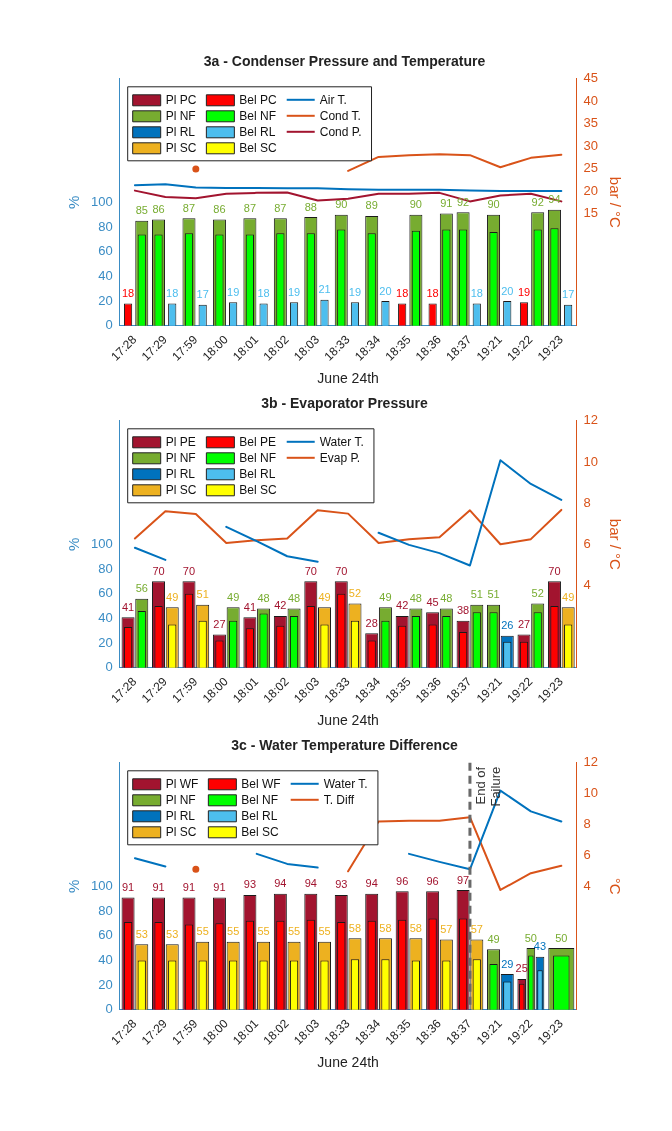 The width and height of the screenshot is (672, 1131). I want to click on y2-tick-label: 40, so click(591, 100).